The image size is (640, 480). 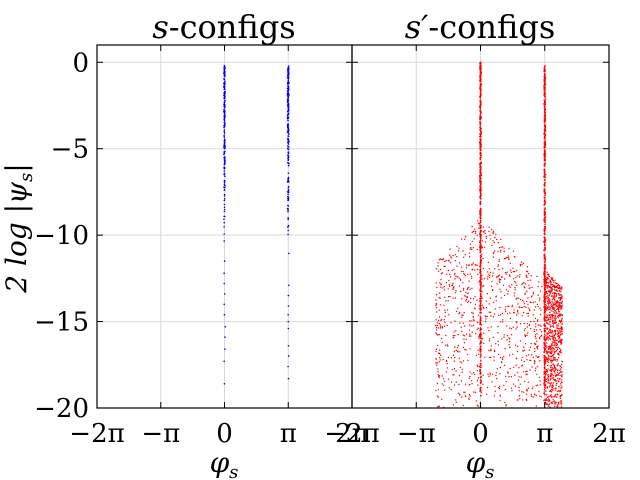 I want to click on x-tick-label: 2π, so click(x=609, y=434).